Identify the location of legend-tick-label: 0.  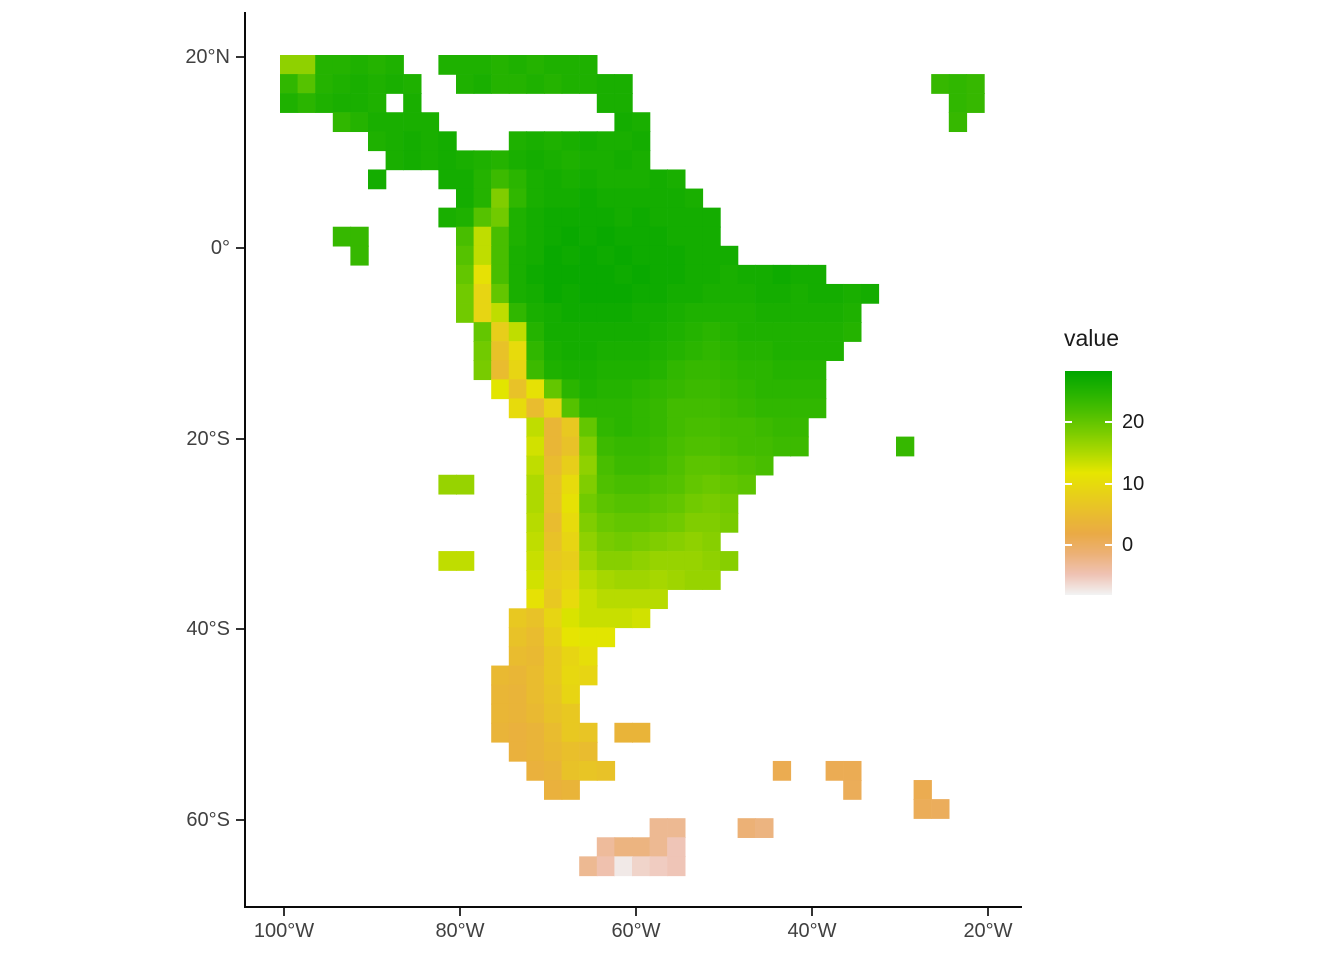
(1128, 545).